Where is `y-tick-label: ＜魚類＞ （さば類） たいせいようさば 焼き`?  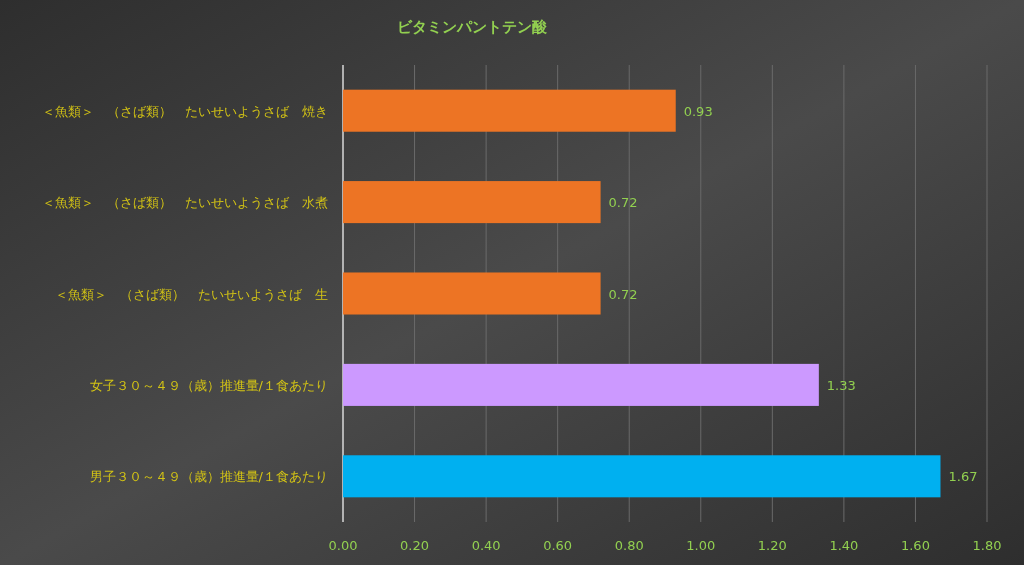 y-tick-label: ＜魚類＞ （さば類） たいせいようさば 焼き is located at coordinates (185, 111).